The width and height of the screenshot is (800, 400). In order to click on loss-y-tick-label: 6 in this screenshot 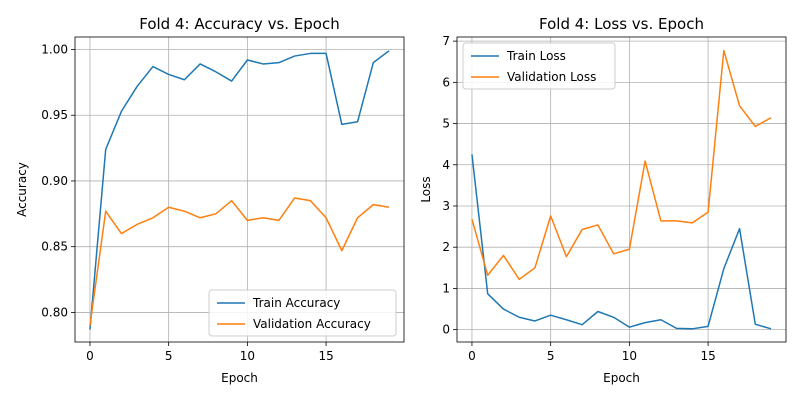, I will do `click(446, 82)`.